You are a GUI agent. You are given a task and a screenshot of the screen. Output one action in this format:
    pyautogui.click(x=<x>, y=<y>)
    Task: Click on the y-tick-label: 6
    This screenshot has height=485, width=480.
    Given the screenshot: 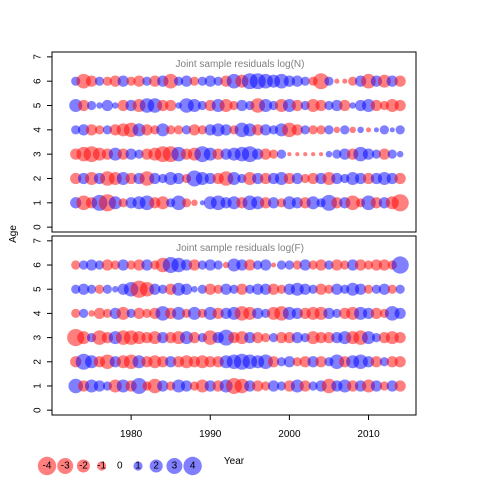 What is the action you would take?
    pyautogui.click(x=38, y=81)
    